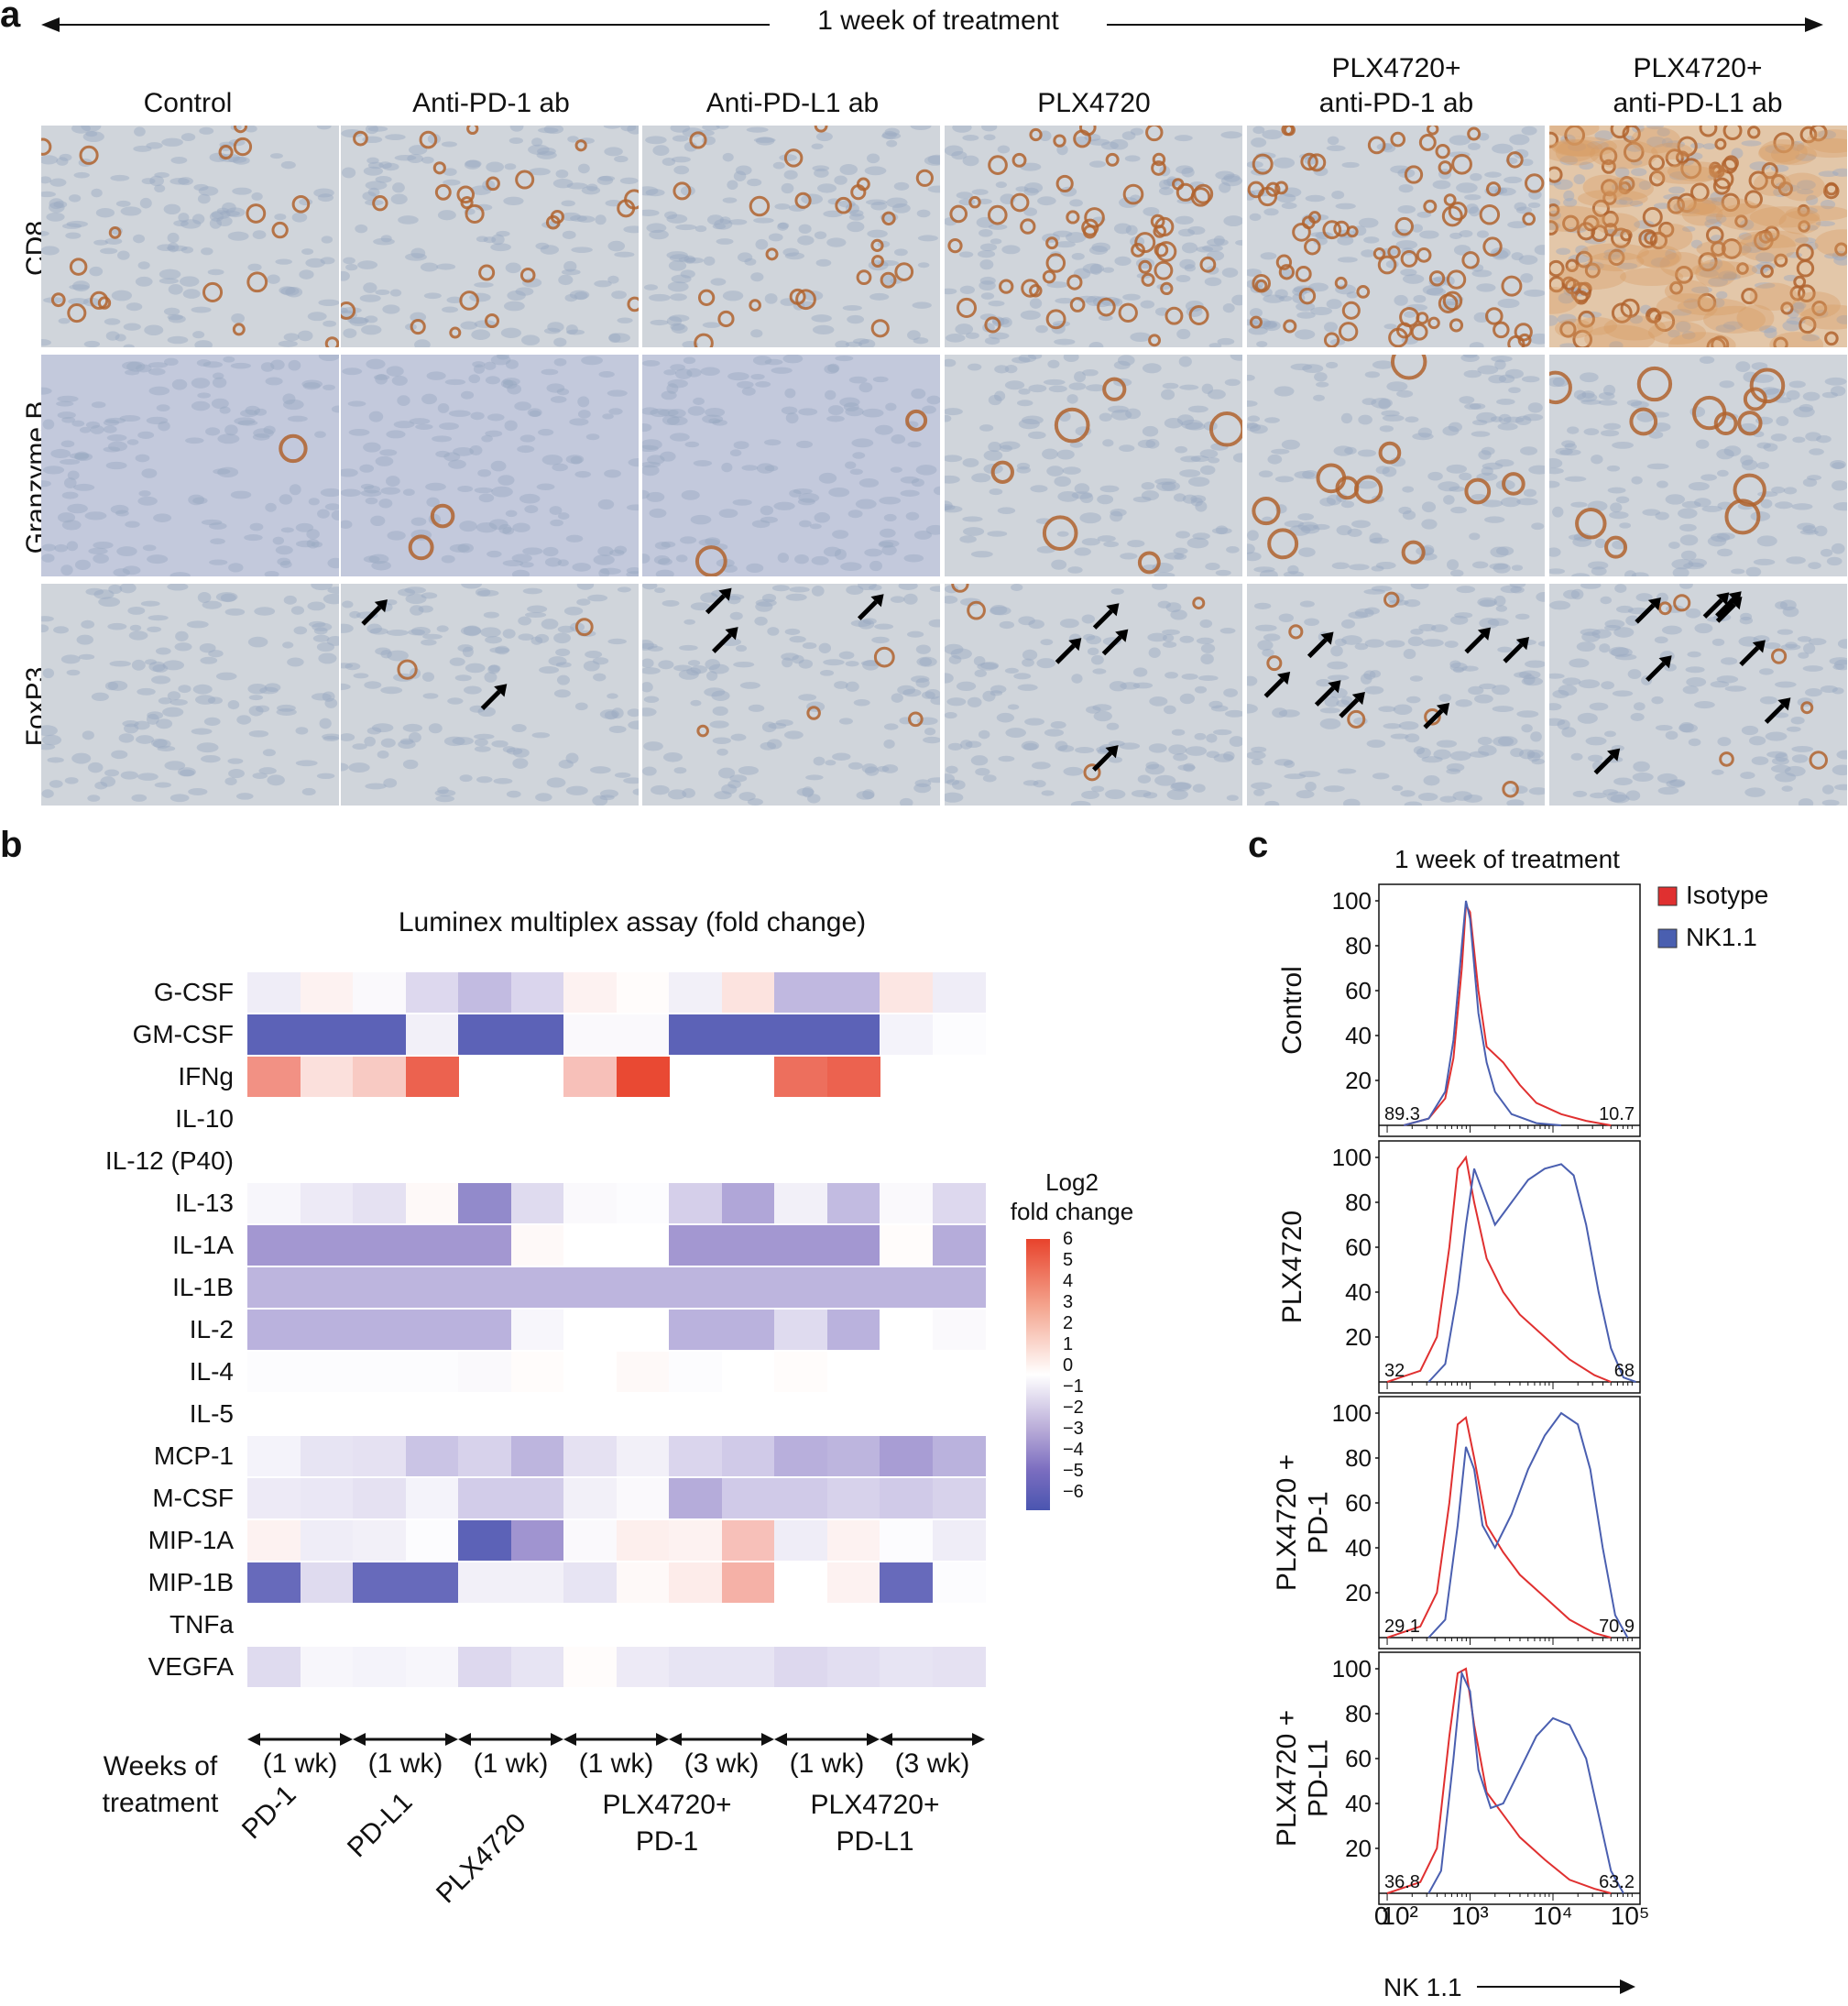  What do you see at coordinates (1698, 236) in the screenshot?
I see `micrograph-r0-c5` at bounding box center [1698, 236].